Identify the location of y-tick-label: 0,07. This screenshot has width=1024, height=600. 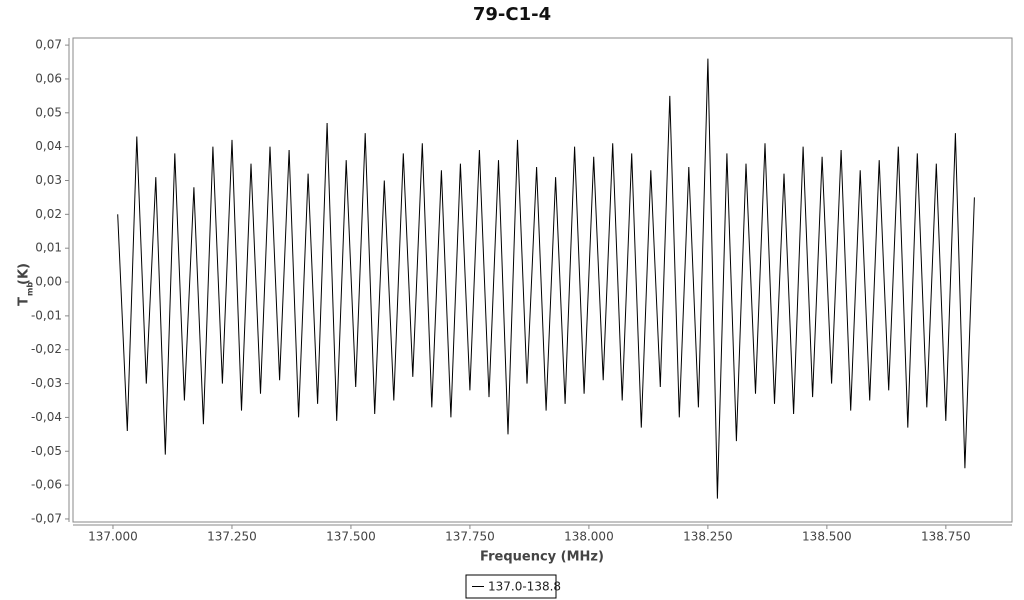
(48, 45).